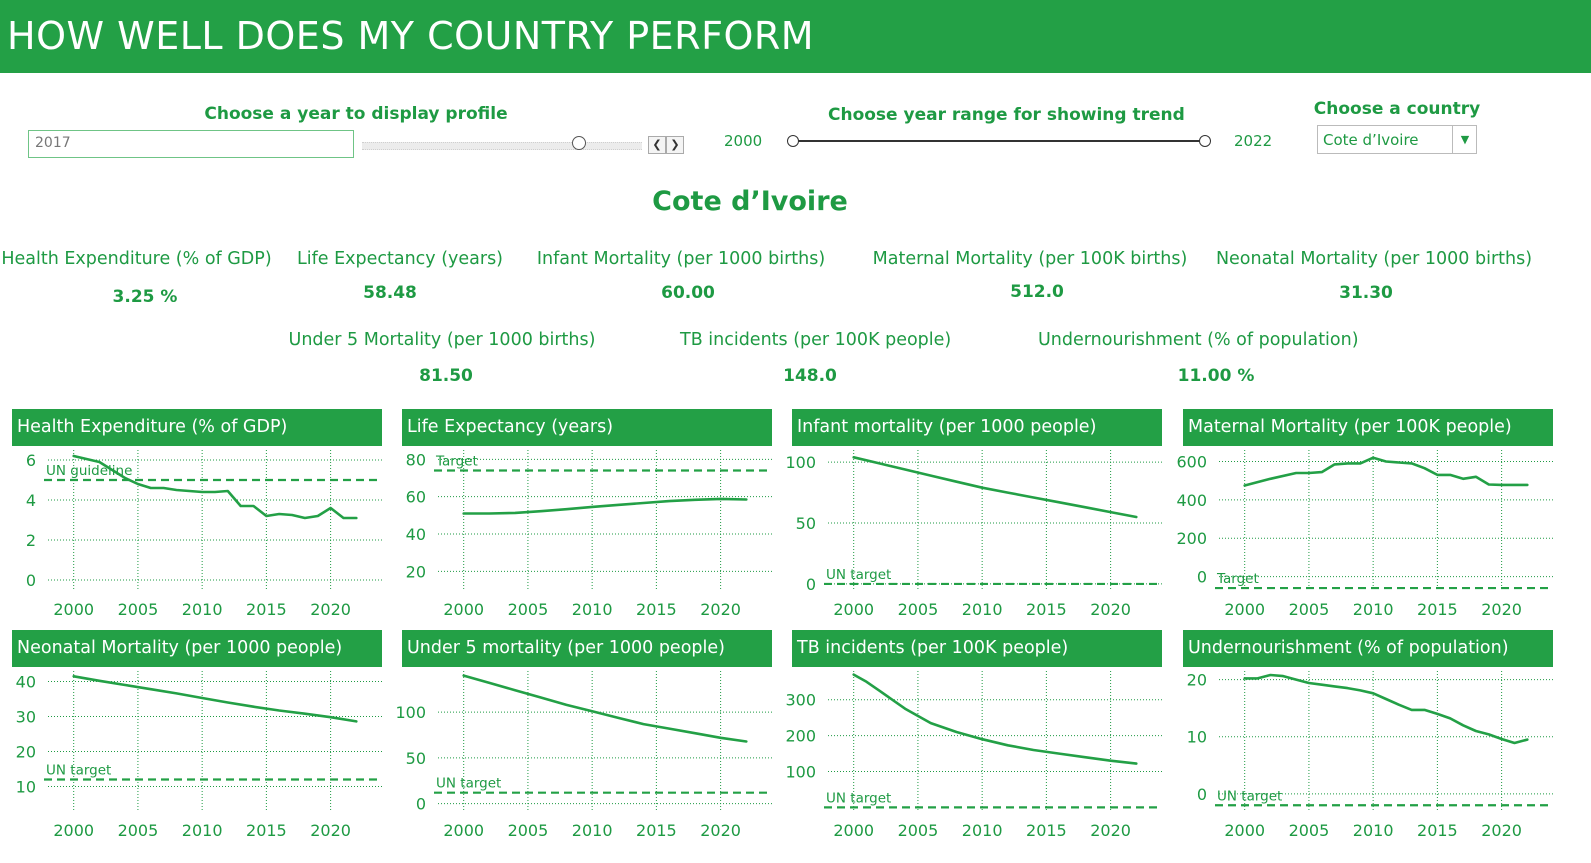  I want to click on y-tick-label: 40, so click(416, 534).